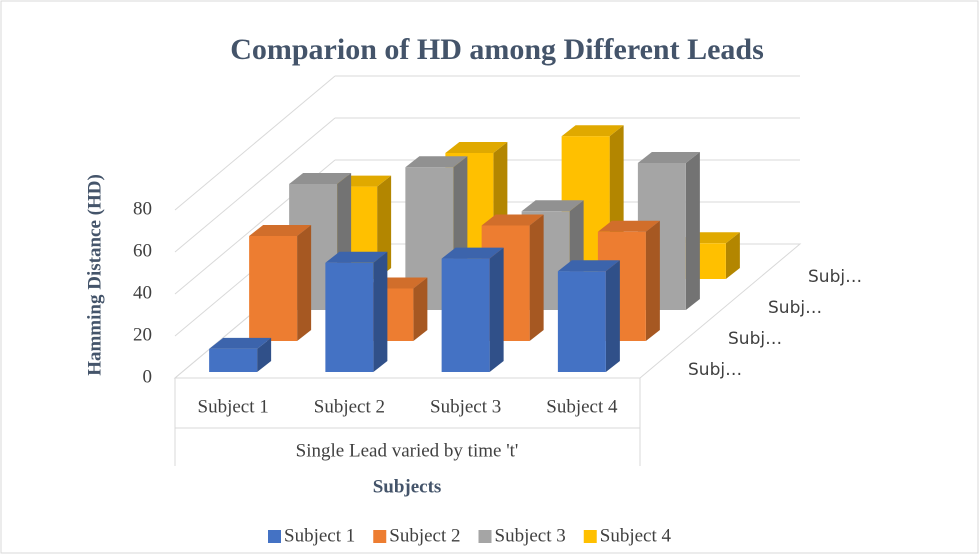 The width and height of the screenshot is (979, 559). Describe the element at coordinates (233, 406) in the screenshot. I see `x-tick-label: Subject 1` at that location.